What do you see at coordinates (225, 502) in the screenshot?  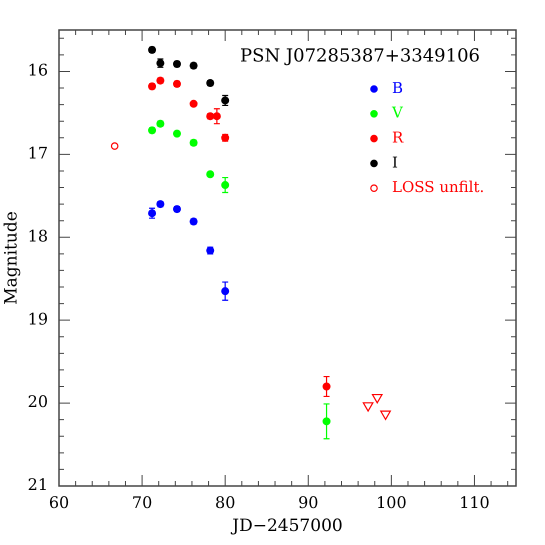 I see `x-tick-label: 80` at bounding box center [225, 502].